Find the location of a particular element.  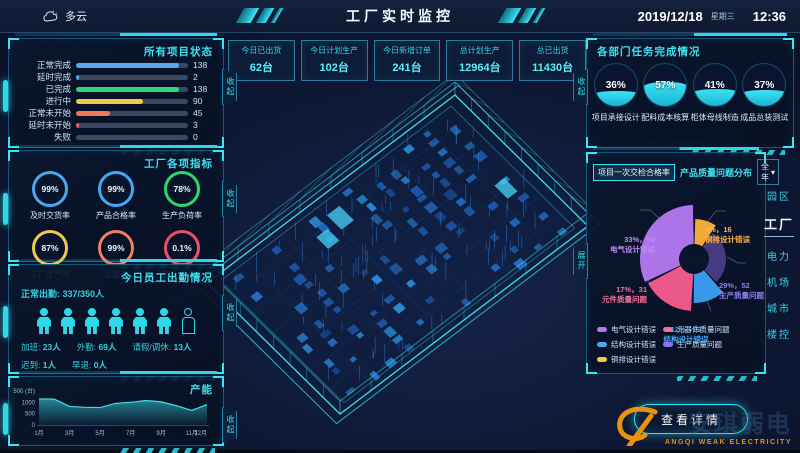

side-menu-item: 机场 is located at coordinates (779, 283).